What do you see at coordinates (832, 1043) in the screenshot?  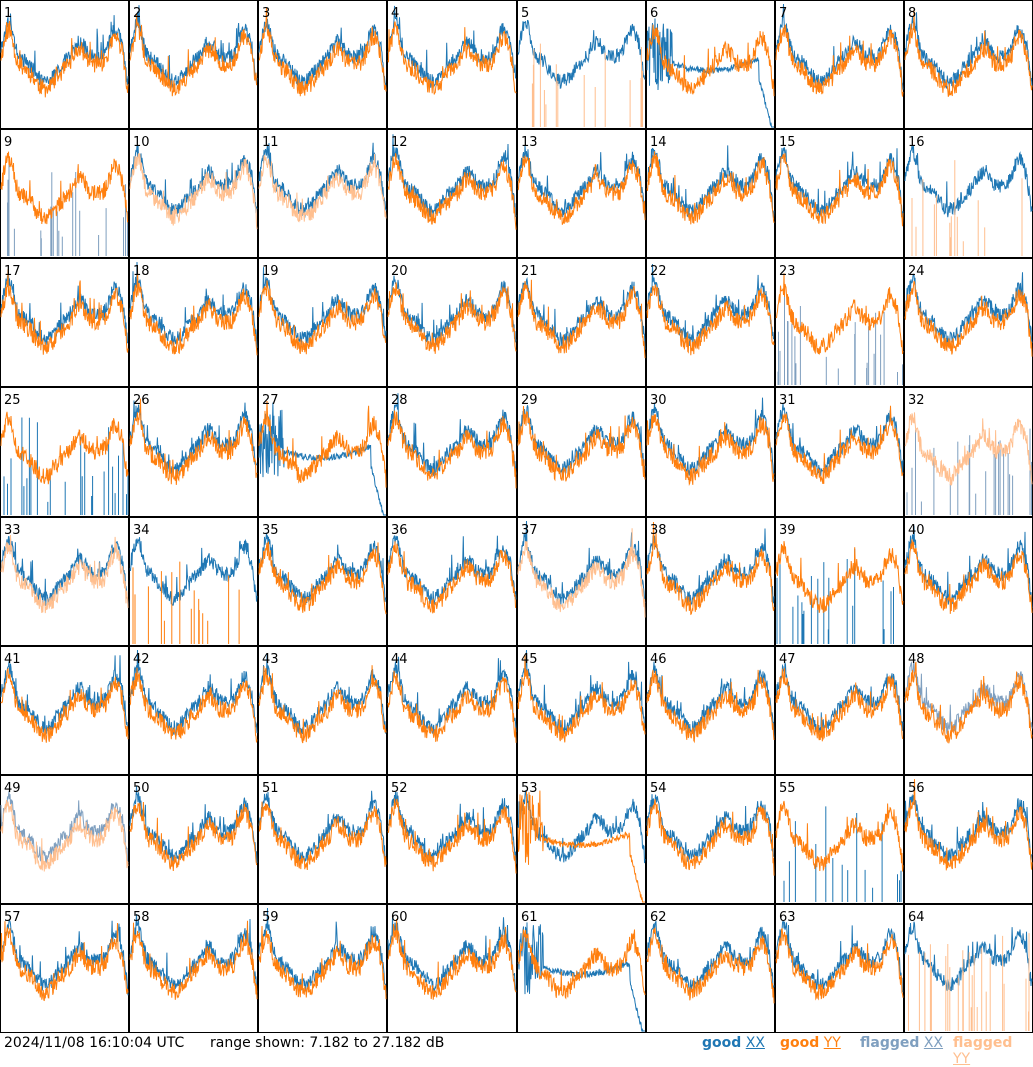 I see `legend-good-yy-pol: YY` at bounding box center [832, 1043].